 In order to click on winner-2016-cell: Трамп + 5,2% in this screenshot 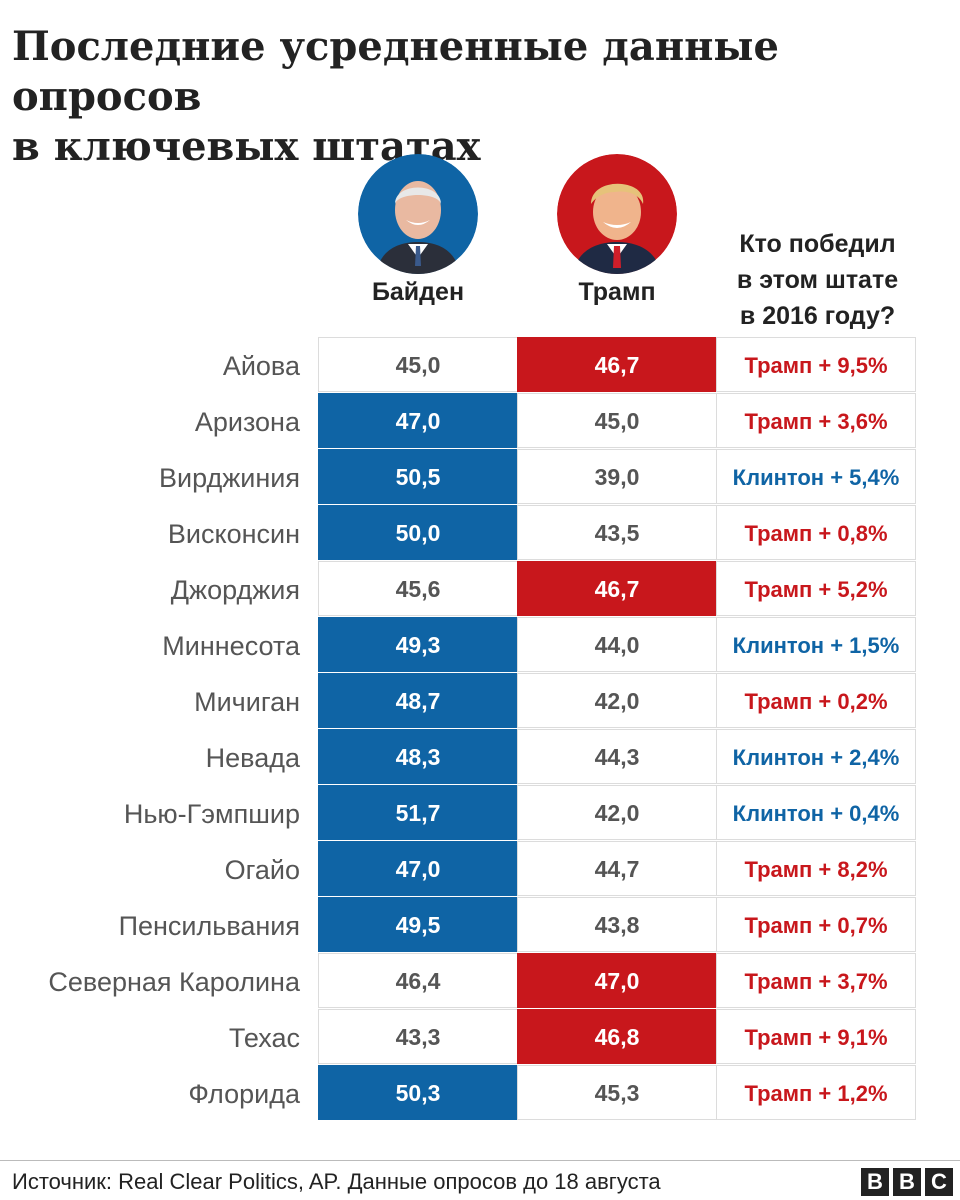, I will do `click(816, 588)`.